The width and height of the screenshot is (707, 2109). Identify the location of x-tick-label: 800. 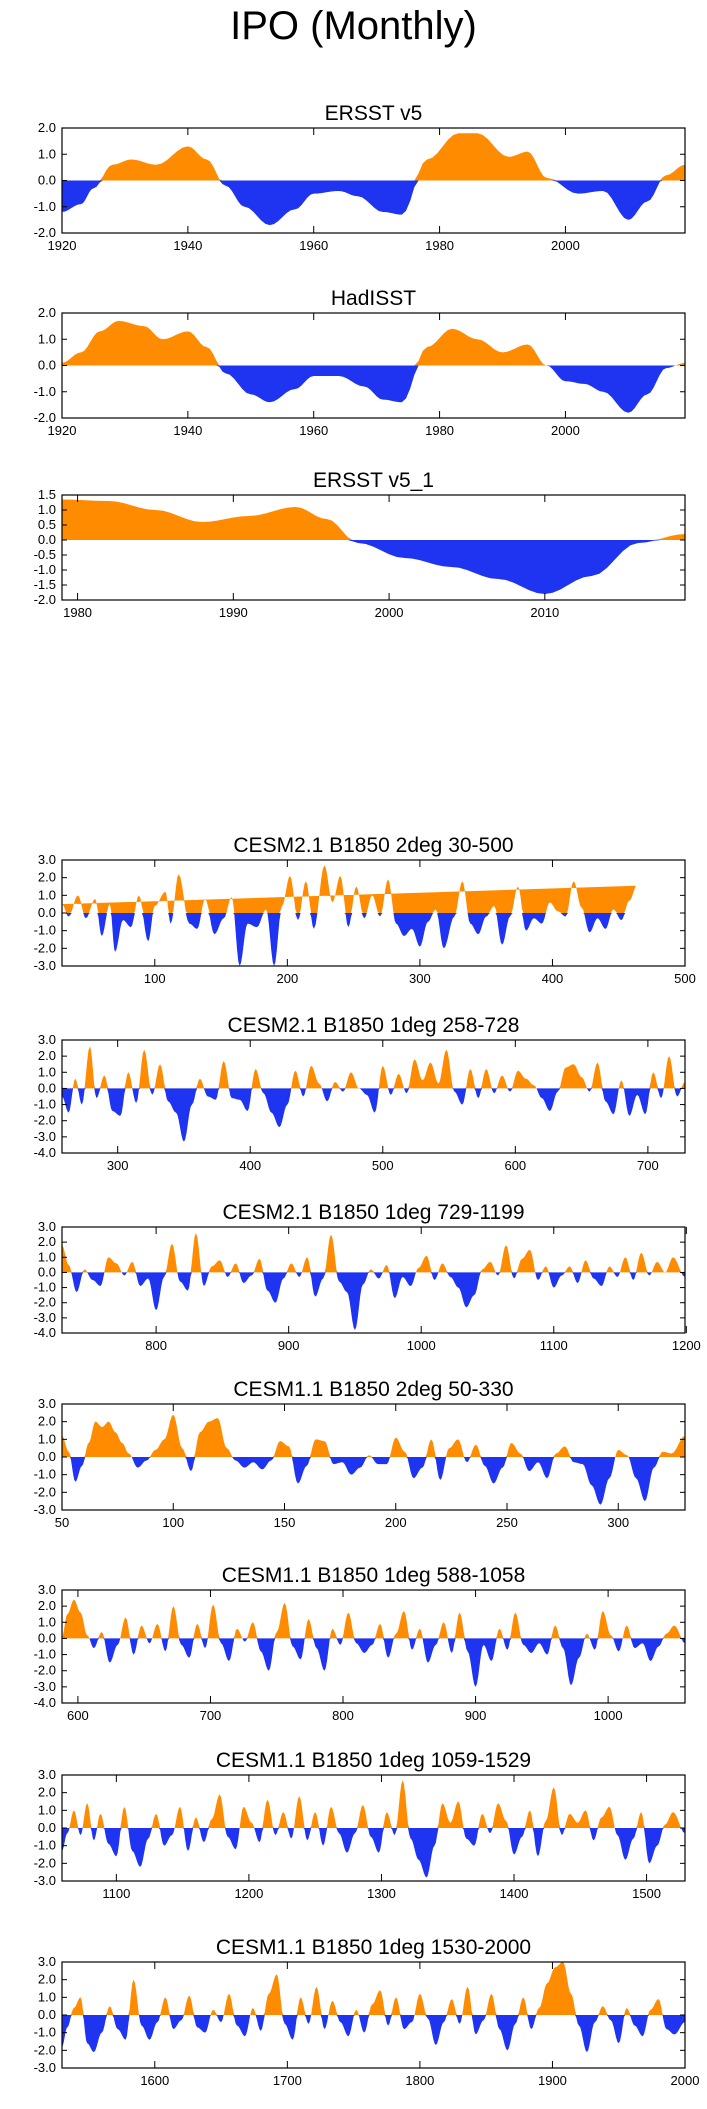
(156, 1345).